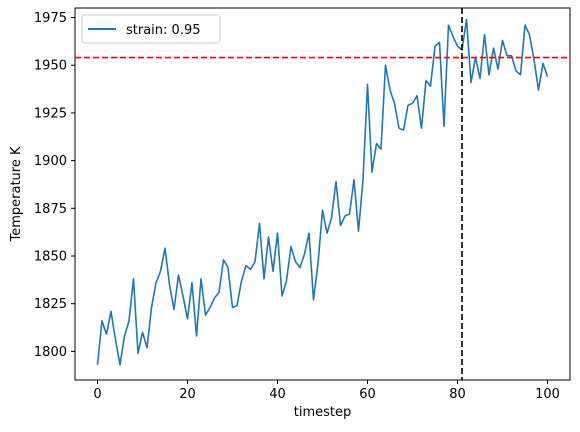  Describe the element at coordinates (50, 18) in the screenshot. I see `y-tick-label: 1975` at that location.